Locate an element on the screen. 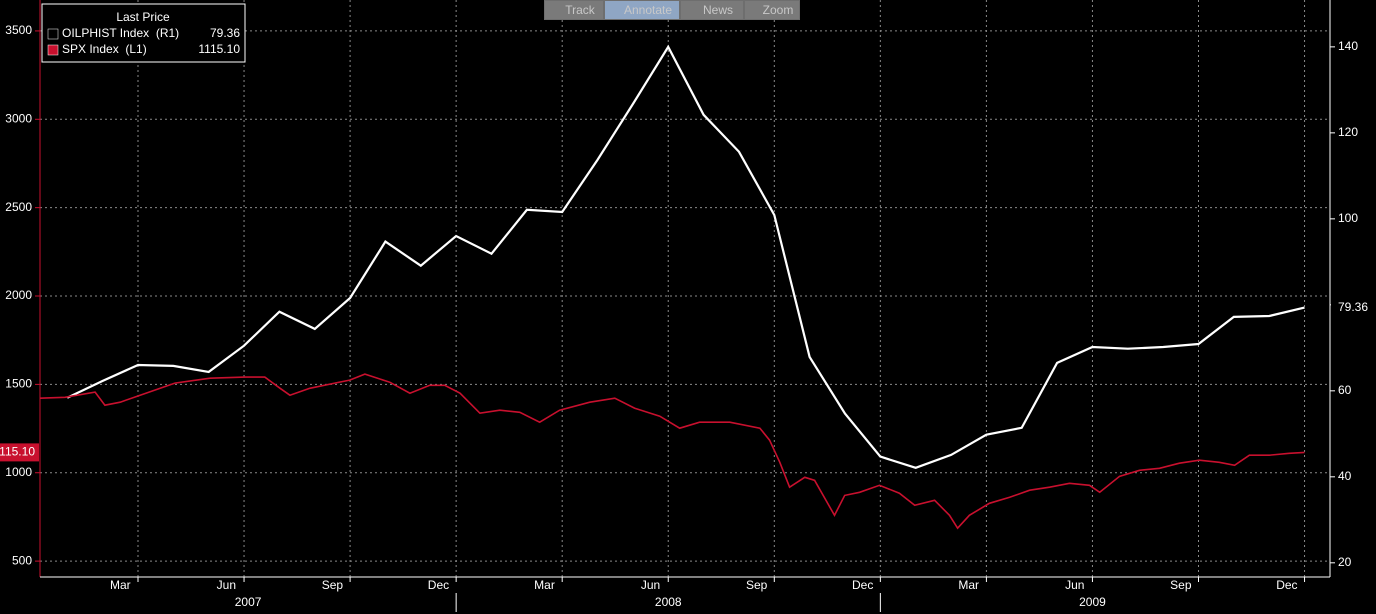  y-tick-label: 2000 is located at coordinates (18, 295).